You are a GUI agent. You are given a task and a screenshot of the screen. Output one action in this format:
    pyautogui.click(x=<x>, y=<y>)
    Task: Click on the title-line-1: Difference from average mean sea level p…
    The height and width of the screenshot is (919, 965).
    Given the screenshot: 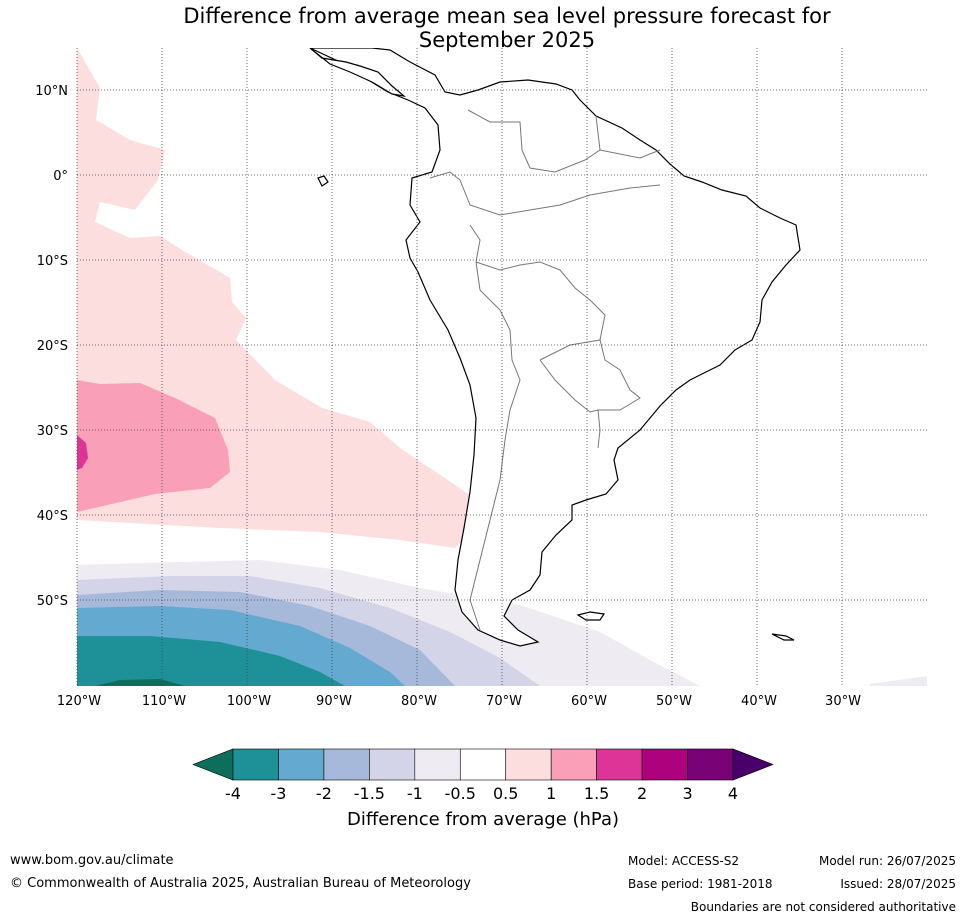 What is the action you would take?
    pyautogui.click(x=507, y=16)
    